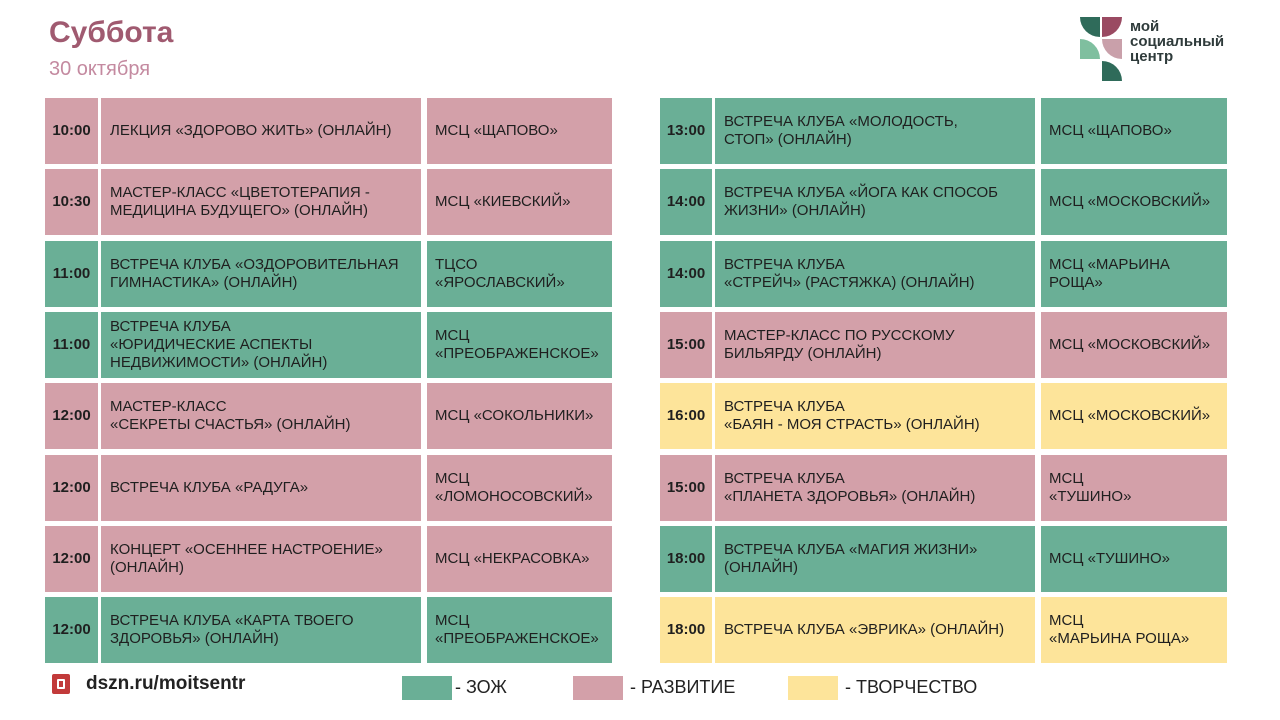  What do you see at coordinates (519, 416) in the screenshot?
I see `event-location: МСЦ «СОКОЛЬНИКИ»` at bounding box center [519, 416].